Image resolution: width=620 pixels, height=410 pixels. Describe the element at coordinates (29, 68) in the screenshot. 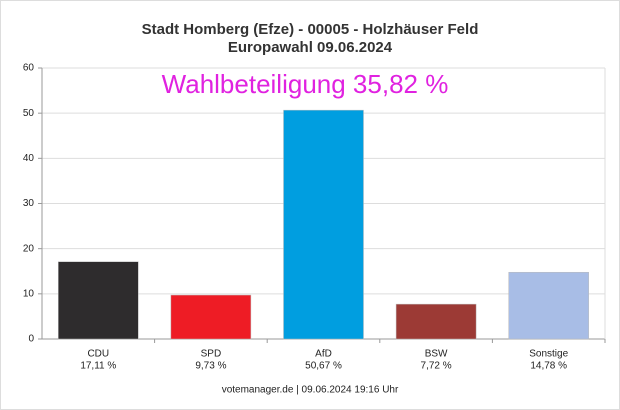

I see `y-tick-label: 60` at that location.